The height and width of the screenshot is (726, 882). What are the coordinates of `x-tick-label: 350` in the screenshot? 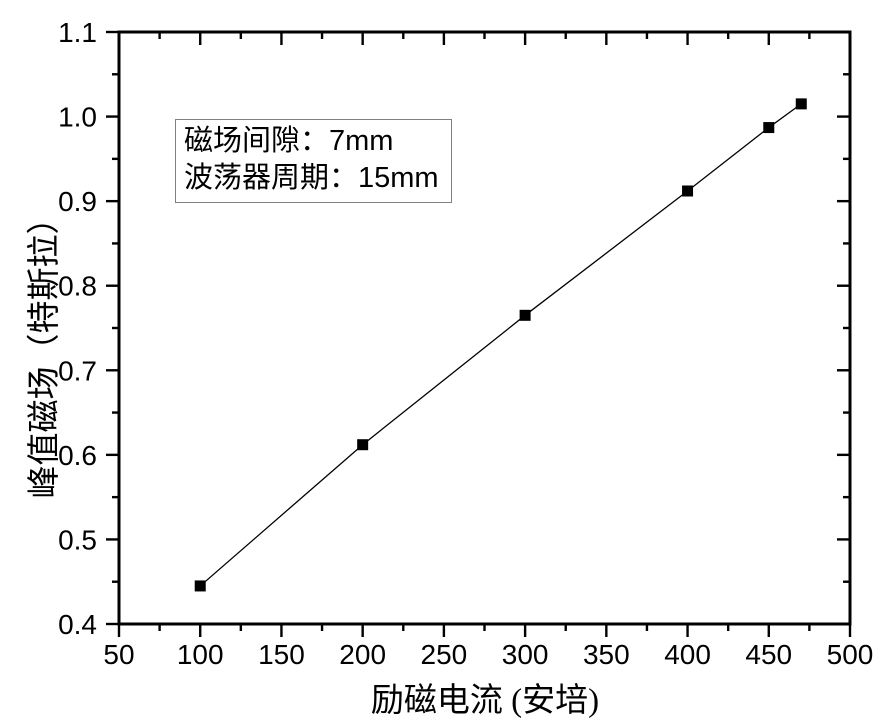 It's located at (606, 654).